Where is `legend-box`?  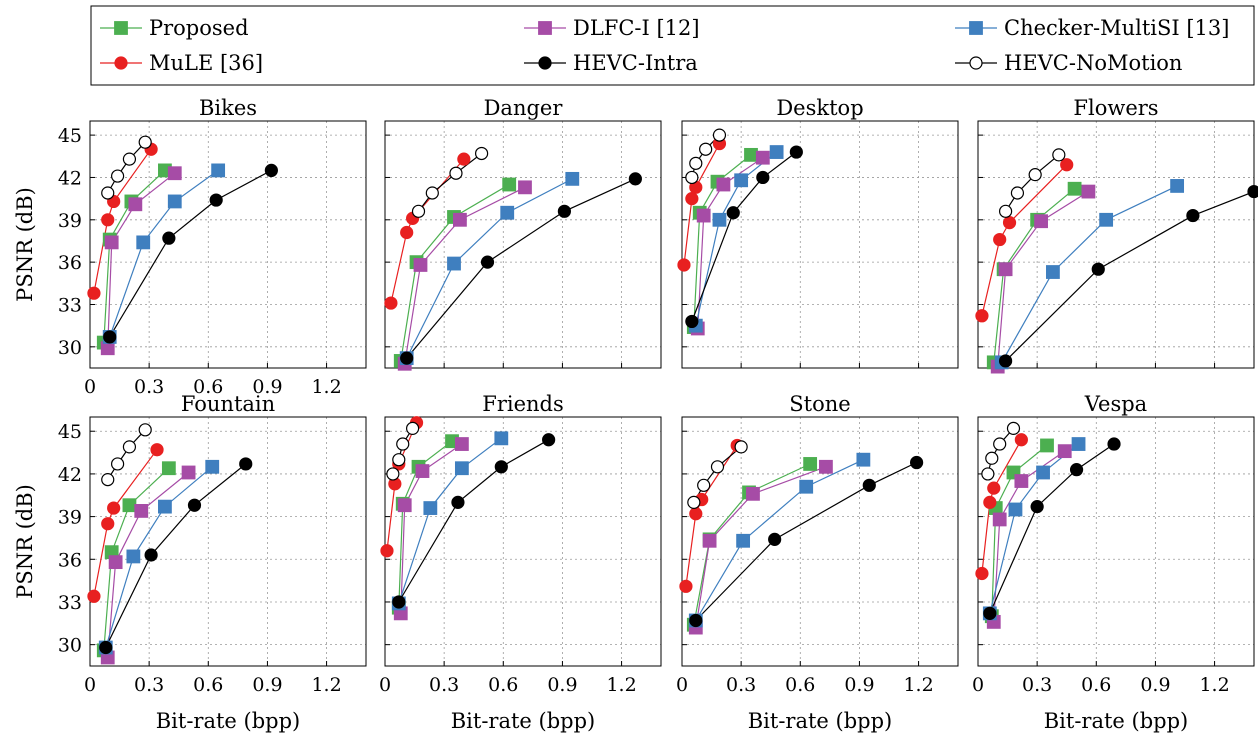
legend-box is located at coordinates (672, 45).